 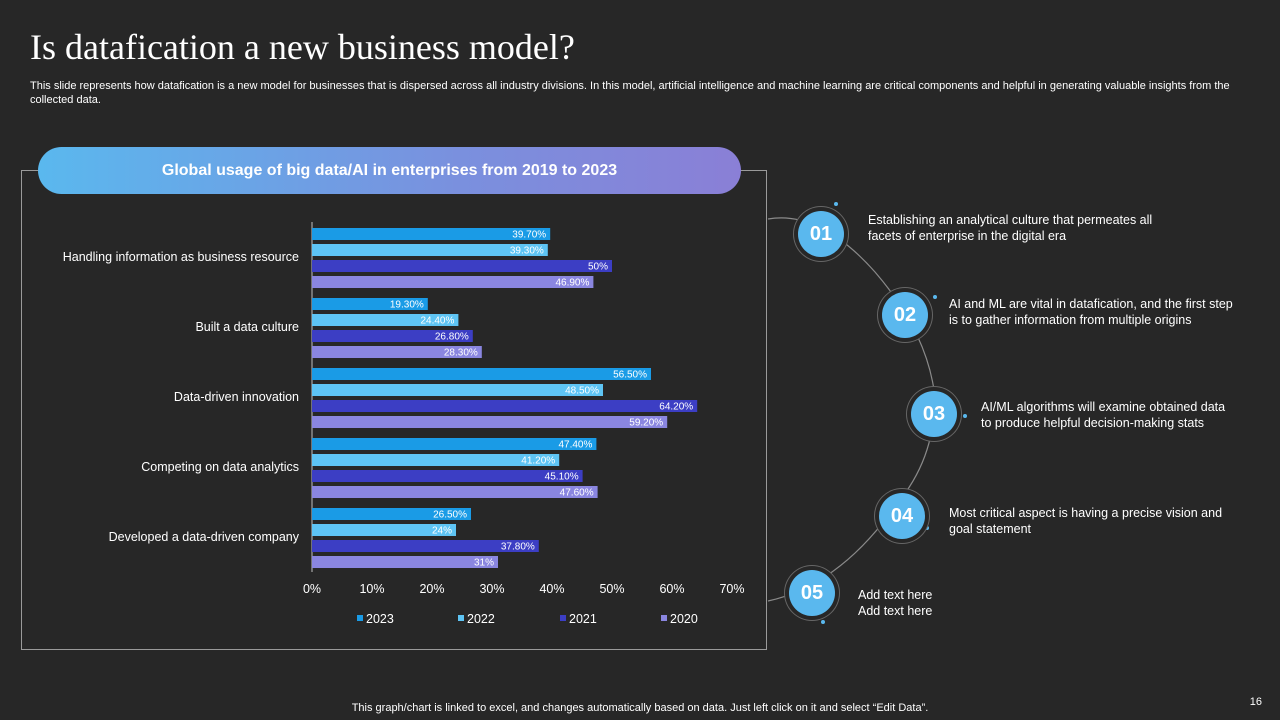 I want to click on data-label: 59.20%, so click(x=646, y=423).